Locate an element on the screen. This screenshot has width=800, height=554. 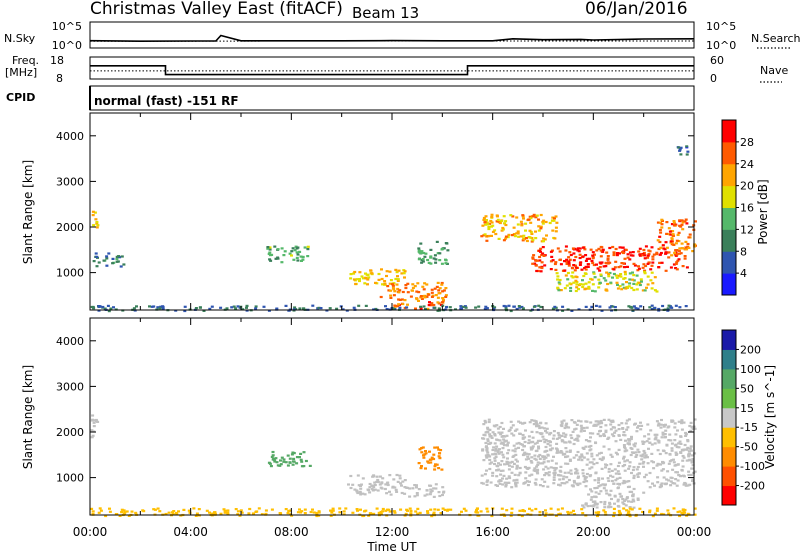
freq-label-line1: Freq. is located at coordinates (25, 60).